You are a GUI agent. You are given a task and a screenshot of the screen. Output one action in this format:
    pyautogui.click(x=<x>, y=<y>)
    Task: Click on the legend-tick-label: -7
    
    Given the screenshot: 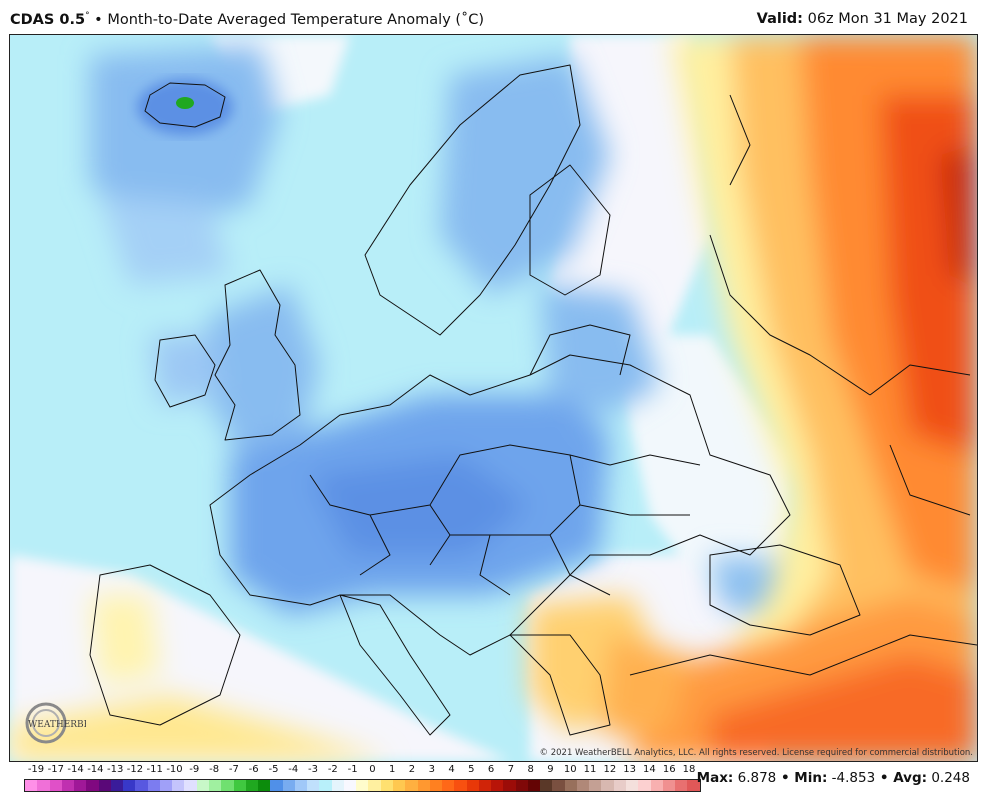 What is the action you would take?
    pyautogui.click(x=233, y=769)
    